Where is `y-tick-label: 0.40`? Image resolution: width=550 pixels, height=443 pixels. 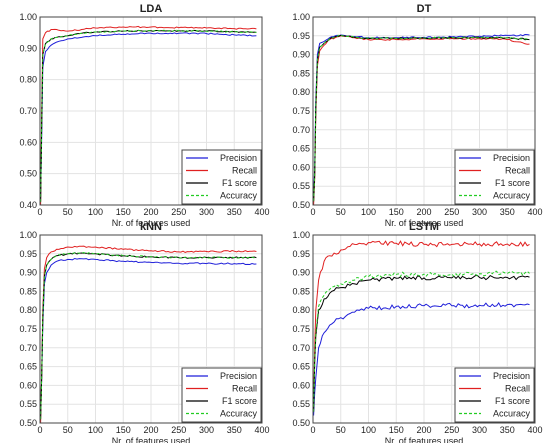 y-tick-label: 0.40 is located at coordinates (28, 205).